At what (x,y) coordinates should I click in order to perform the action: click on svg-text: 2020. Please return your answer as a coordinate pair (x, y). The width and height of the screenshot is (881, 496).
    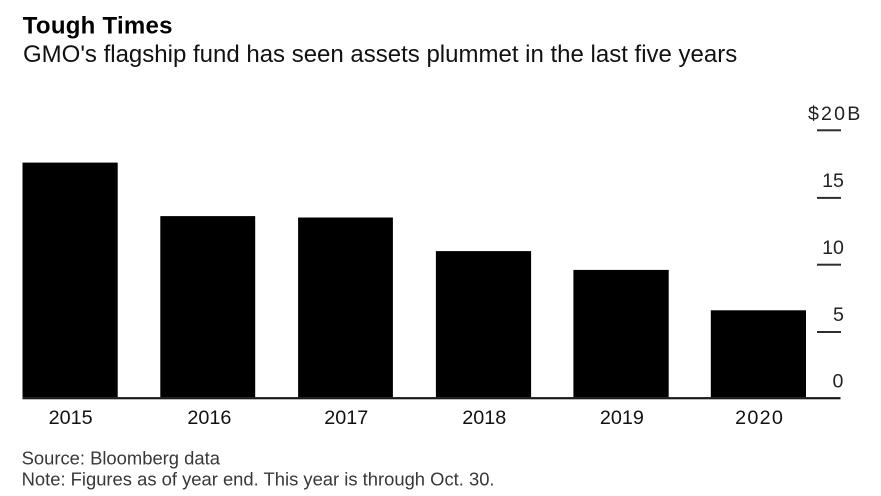
    Looking at the image, I should click on (759, 418).